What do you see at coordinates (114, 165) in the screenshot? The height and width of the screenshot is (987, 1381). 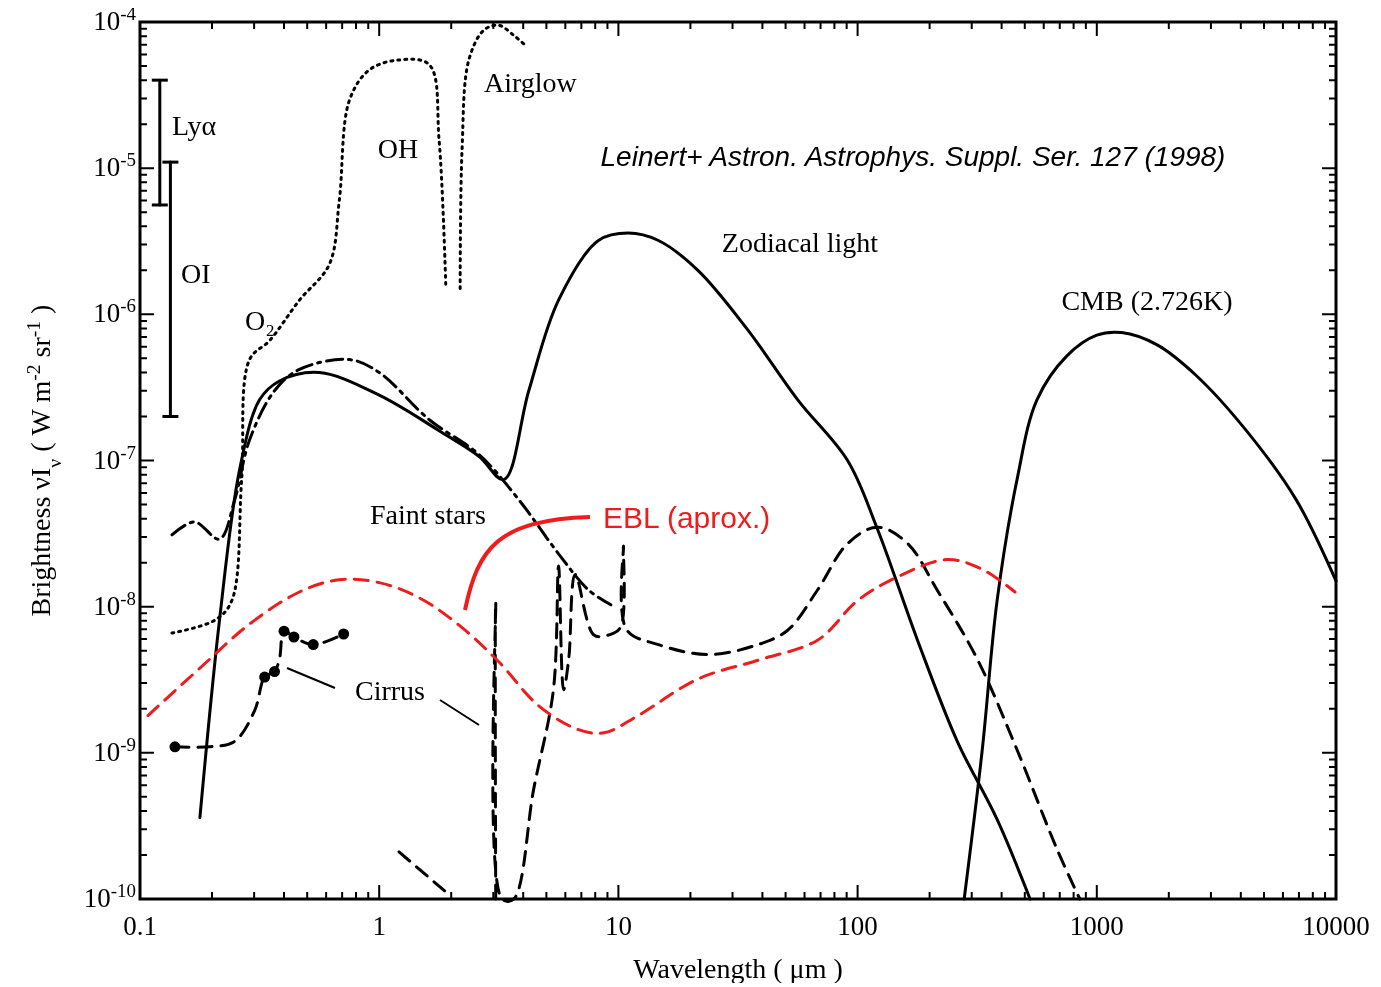 I see `y-tick-label: 10$^{-5}$` at bounding box center [114, 165].